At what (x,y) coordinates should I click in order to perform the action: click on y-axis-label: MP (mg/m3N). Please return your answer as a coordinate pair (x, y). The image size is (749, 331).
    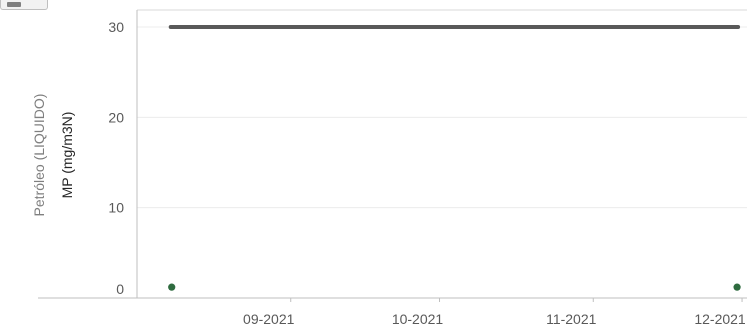
    Looking at the image, I should click on (67, 155).